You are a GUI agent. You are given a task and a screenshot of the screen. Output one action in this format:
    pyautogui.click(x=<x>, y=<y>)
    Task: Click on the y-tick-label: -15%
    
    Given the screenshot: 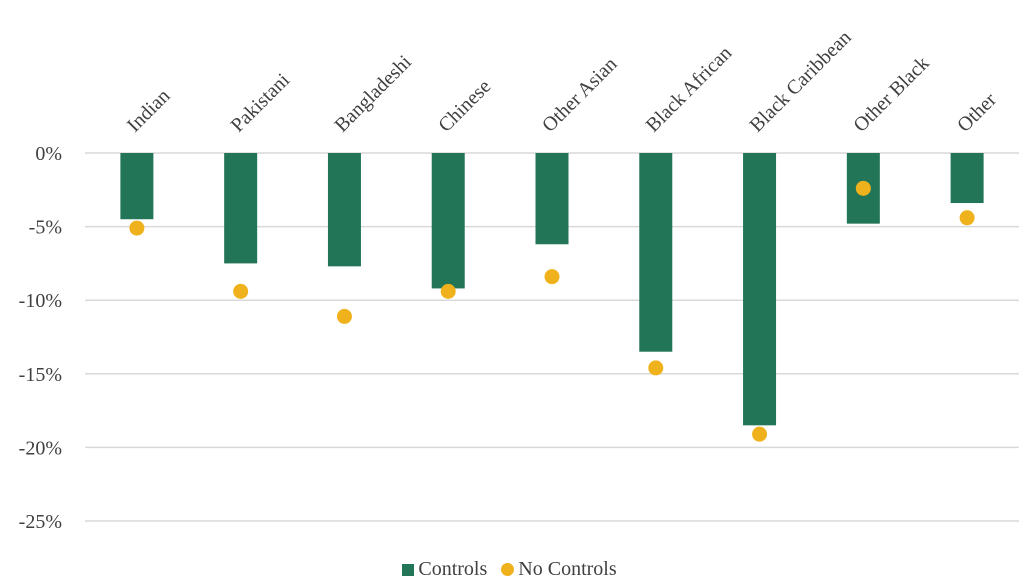 What is the action you would take?
    pyautogui.click(x=40, y=375)
    